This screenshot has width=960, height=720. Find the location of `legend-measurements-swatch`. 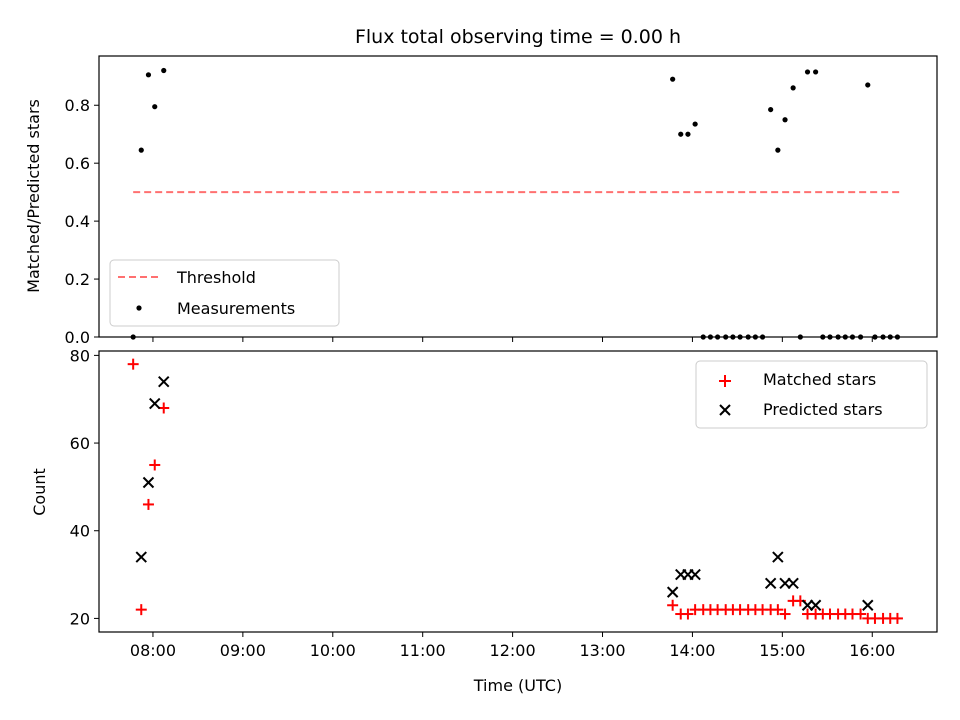

legend-measurements-swatch is located at coordinates (139, 308).